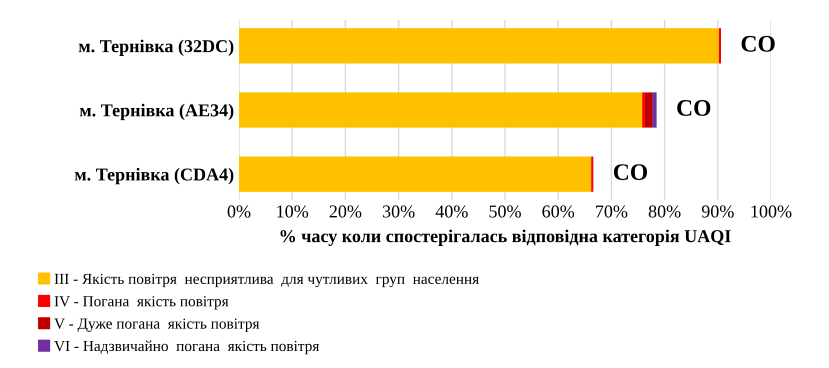  I want to click on x-axis-title: % часу коли спостерігалась відповідна категорія UAQI, so click(505, 238).